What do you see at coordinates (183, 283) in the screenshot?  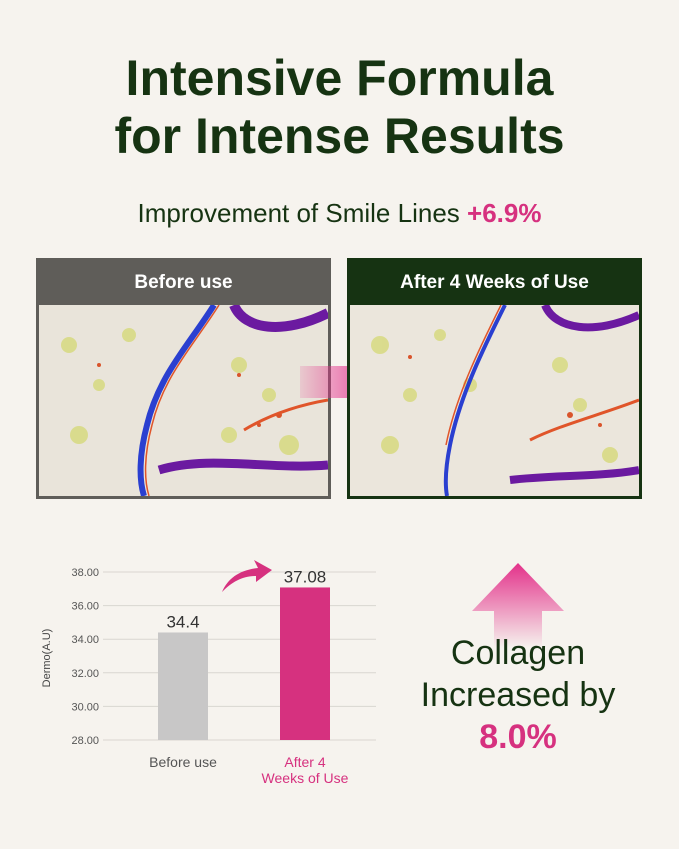 I see `before-header: Before use` at bounding box center [183, 283].